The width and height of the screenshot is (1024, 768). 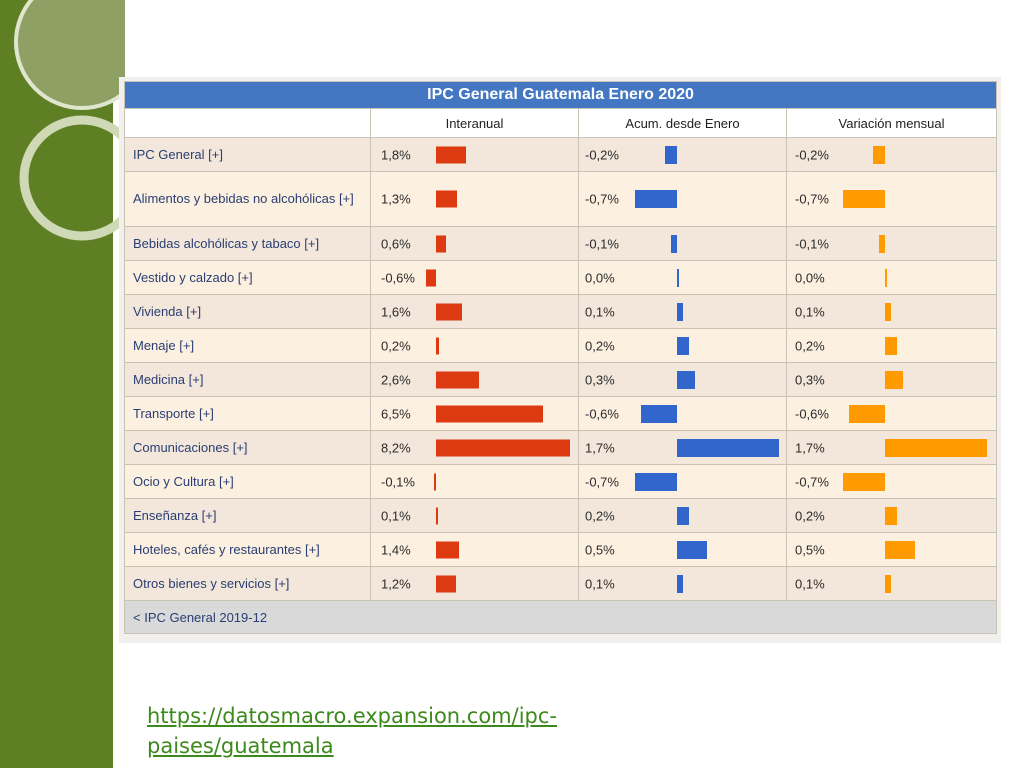 What do you see at coordinates (247, 345) in the screenshot?
I see `category-label: Menaje [+]` at bounding box center [247, 345].